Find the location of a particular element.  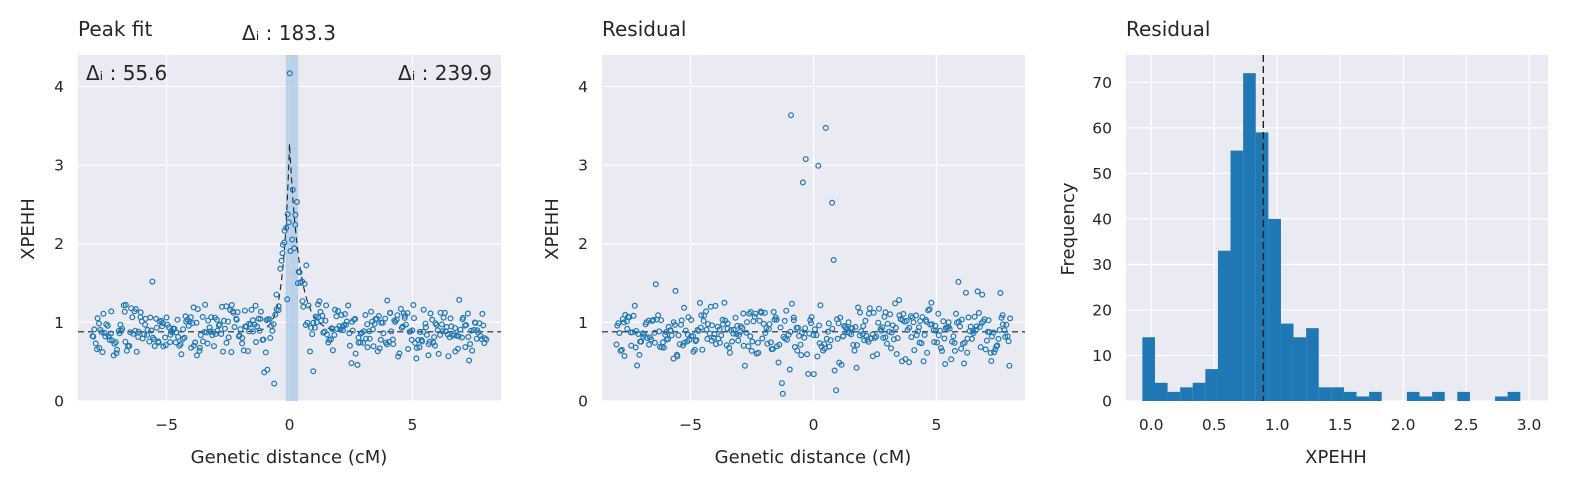

peak-region-band is located at coordinates (292, 228).